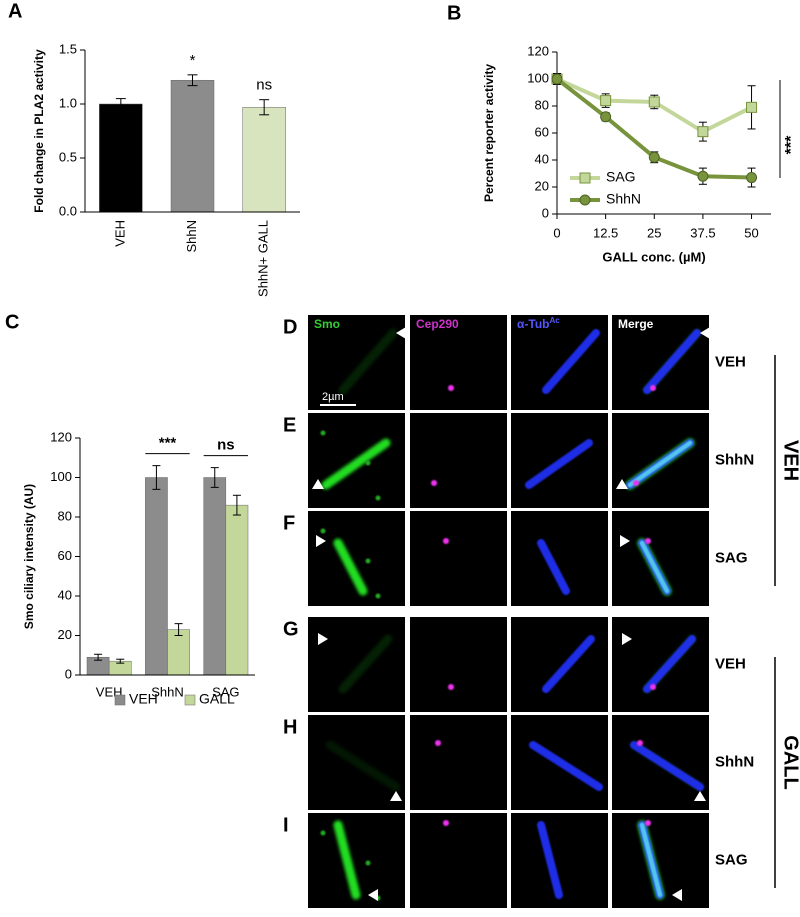  What do you see at coordinates (65, 515) in the screenshot?
I see `y-tick-label: 80` at bounding box center [65, 515].